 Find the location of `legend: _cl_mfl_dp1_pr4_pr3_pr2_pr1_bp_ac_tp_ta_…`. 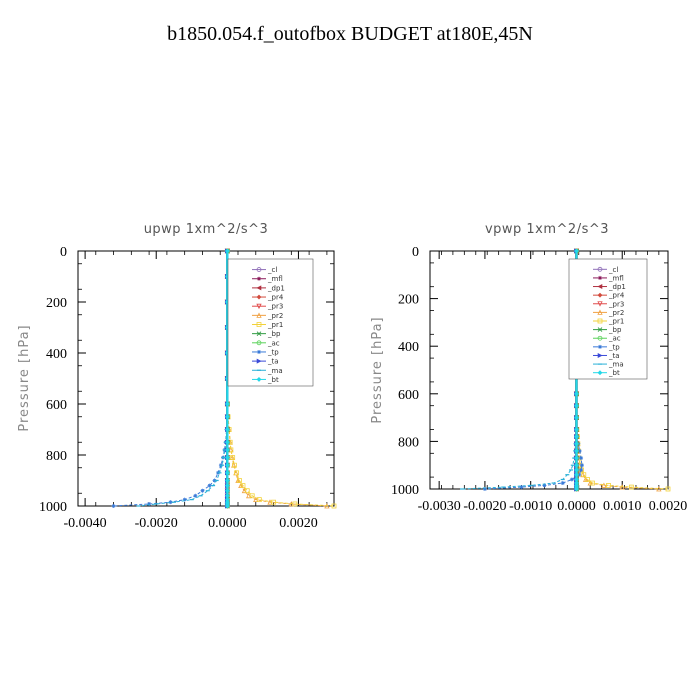

legend: _cl_mfl_dp1_pr4_pr3_pr2_pr1_bp_ac_tp_ta_… is located at coordinates (608, 319).